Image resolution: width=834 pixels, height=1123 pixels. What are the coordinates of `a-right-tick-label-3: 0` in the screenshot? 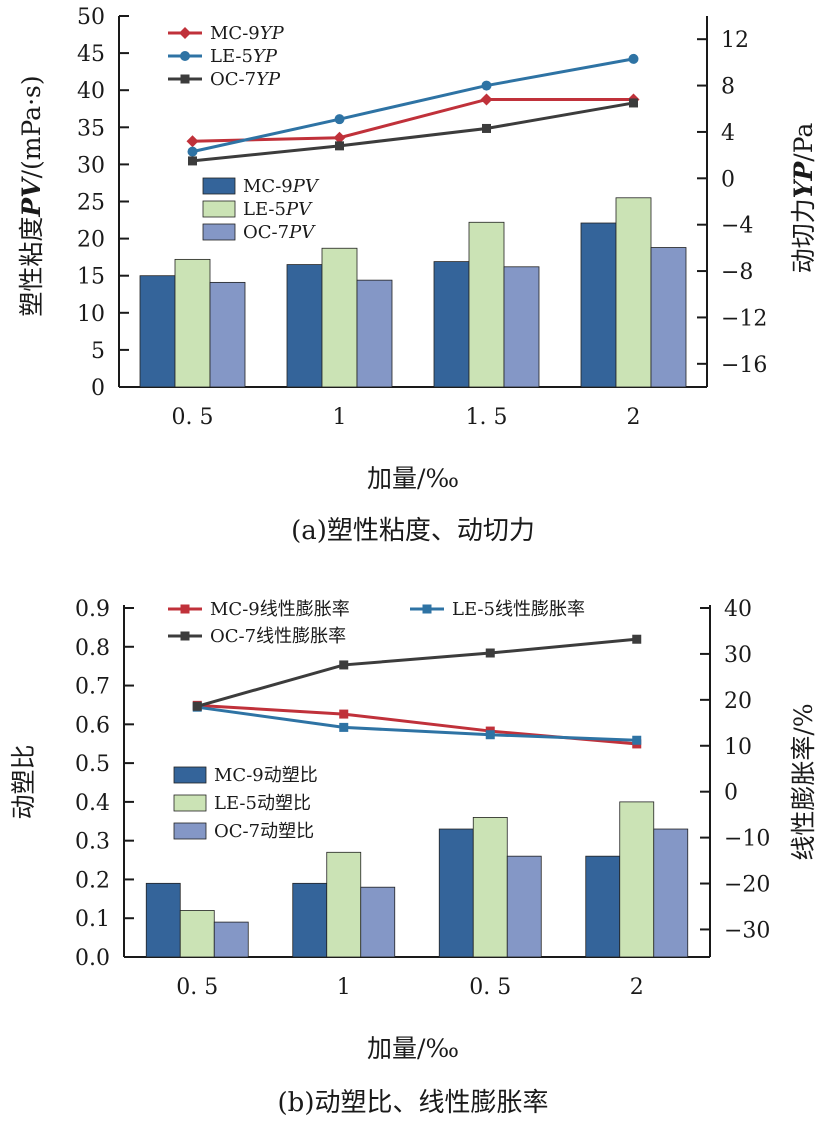 It's located at (728, 179).